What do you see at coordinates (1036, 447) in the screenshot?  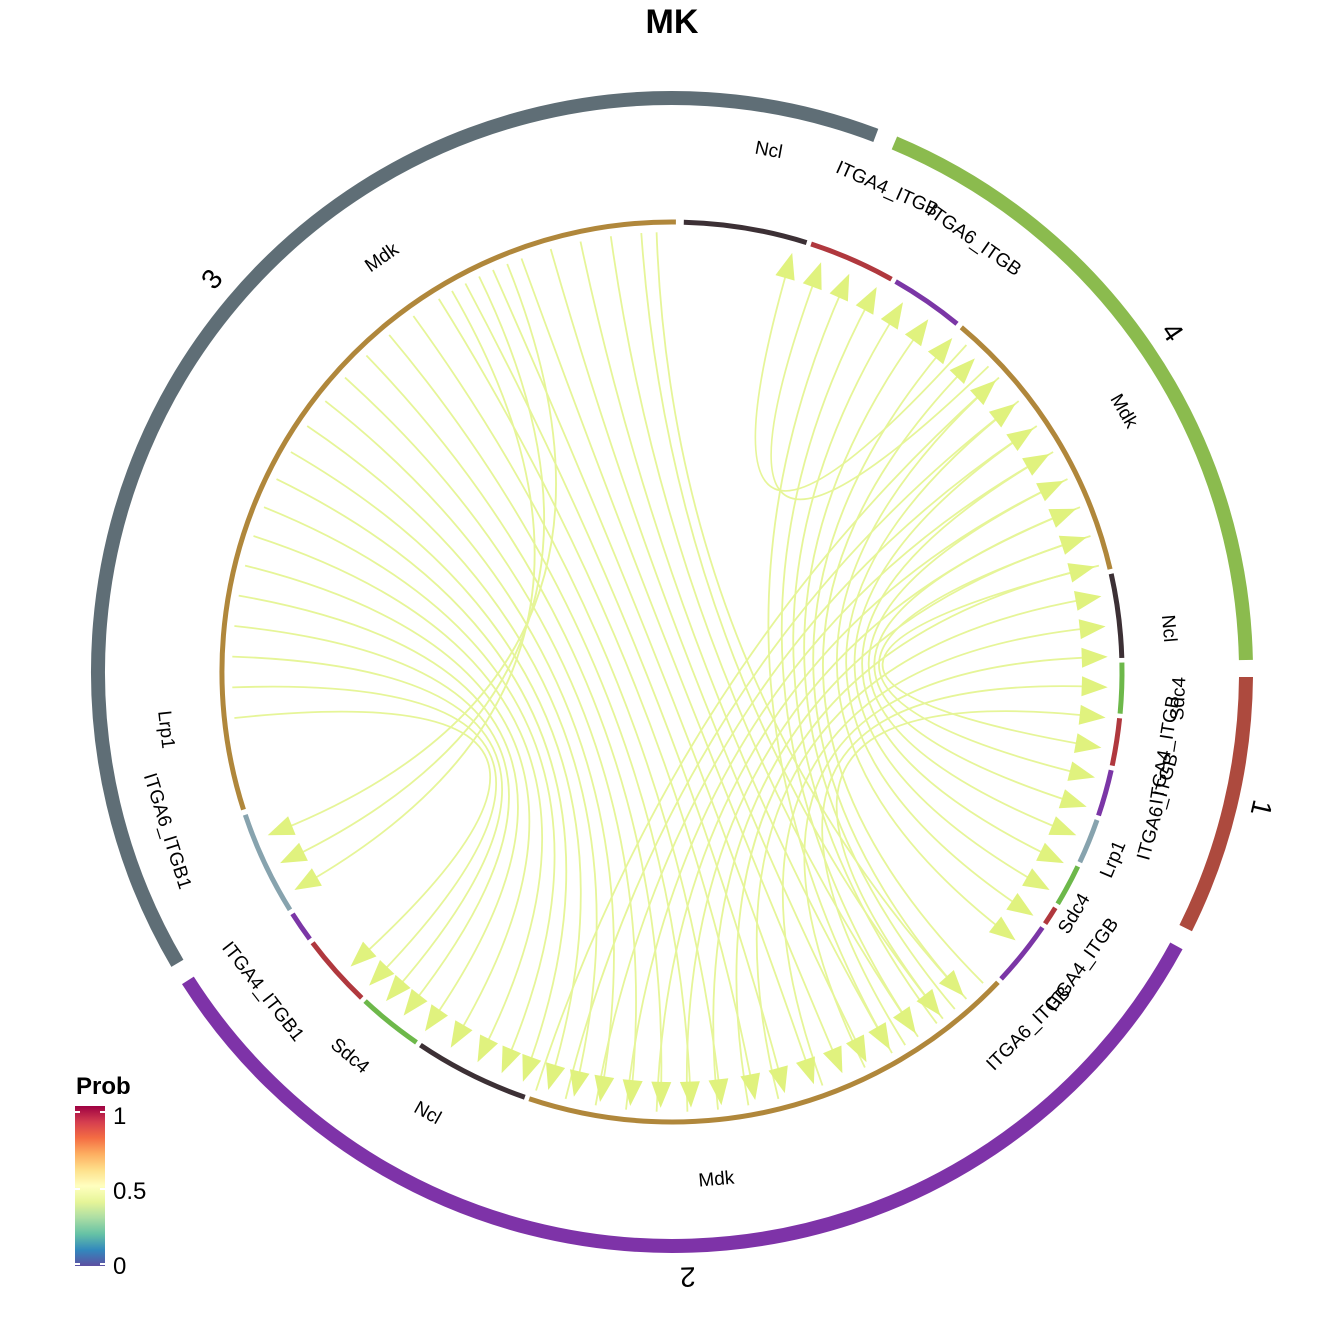 I see `section-arc-g4-Mdk` at bounding box center [1036, 447].